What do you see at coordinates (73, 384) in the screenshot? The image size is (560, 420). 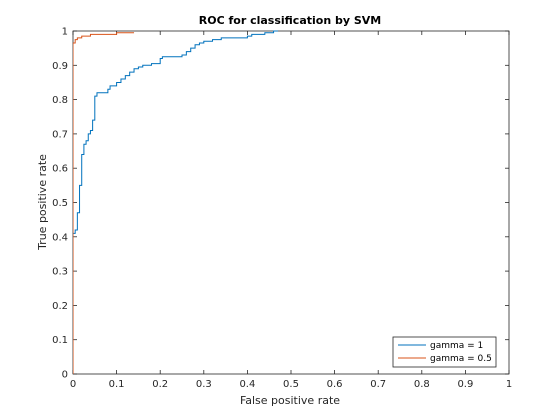 I see `x-tick-label: 0` at bounding box center [73, 384].